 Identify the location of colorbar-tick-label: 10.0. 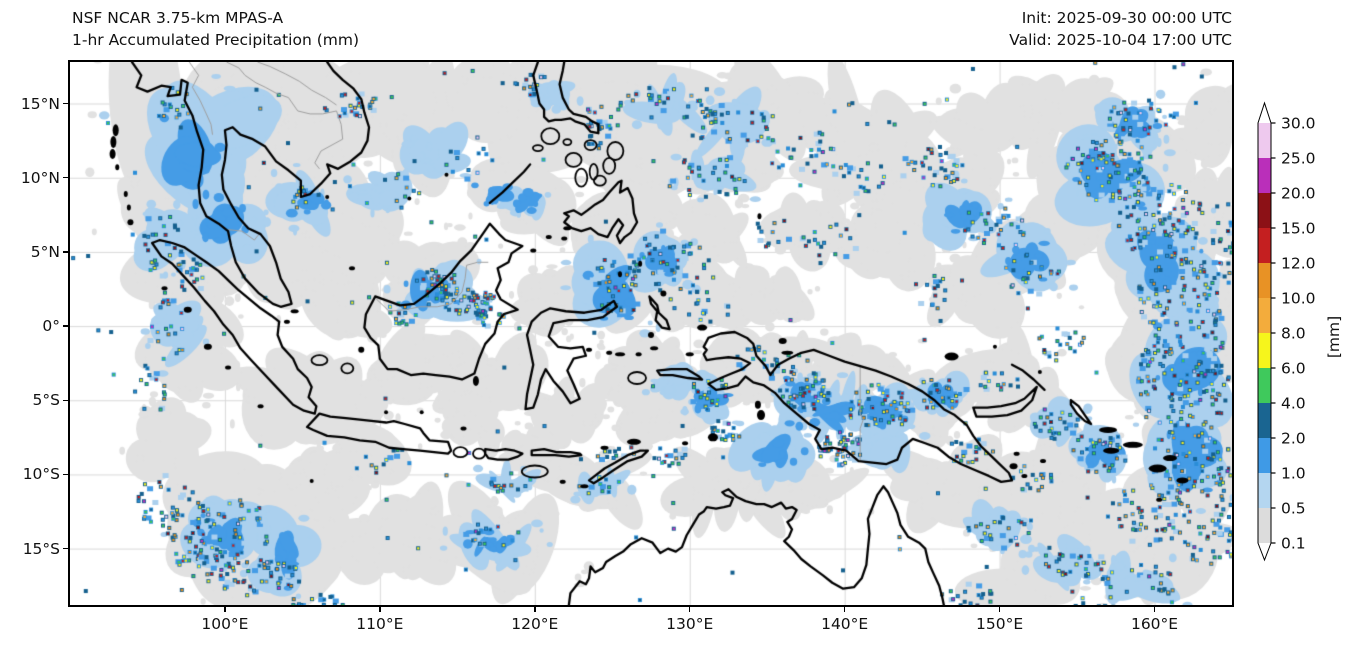
(1298, 299).